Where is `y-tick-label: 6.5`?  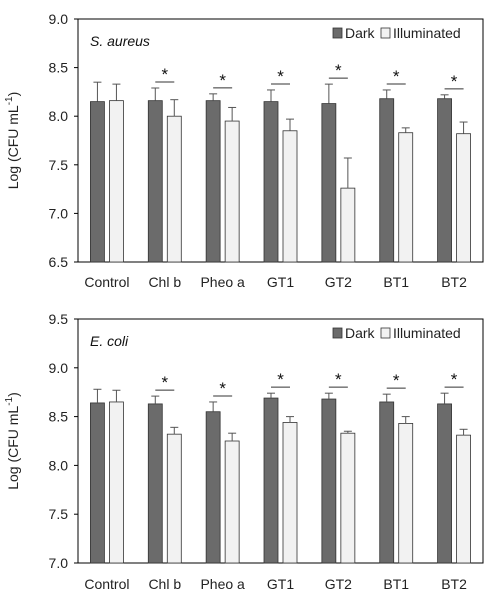 y-tick-label: 6.5 is located at coordinates (59, 262).